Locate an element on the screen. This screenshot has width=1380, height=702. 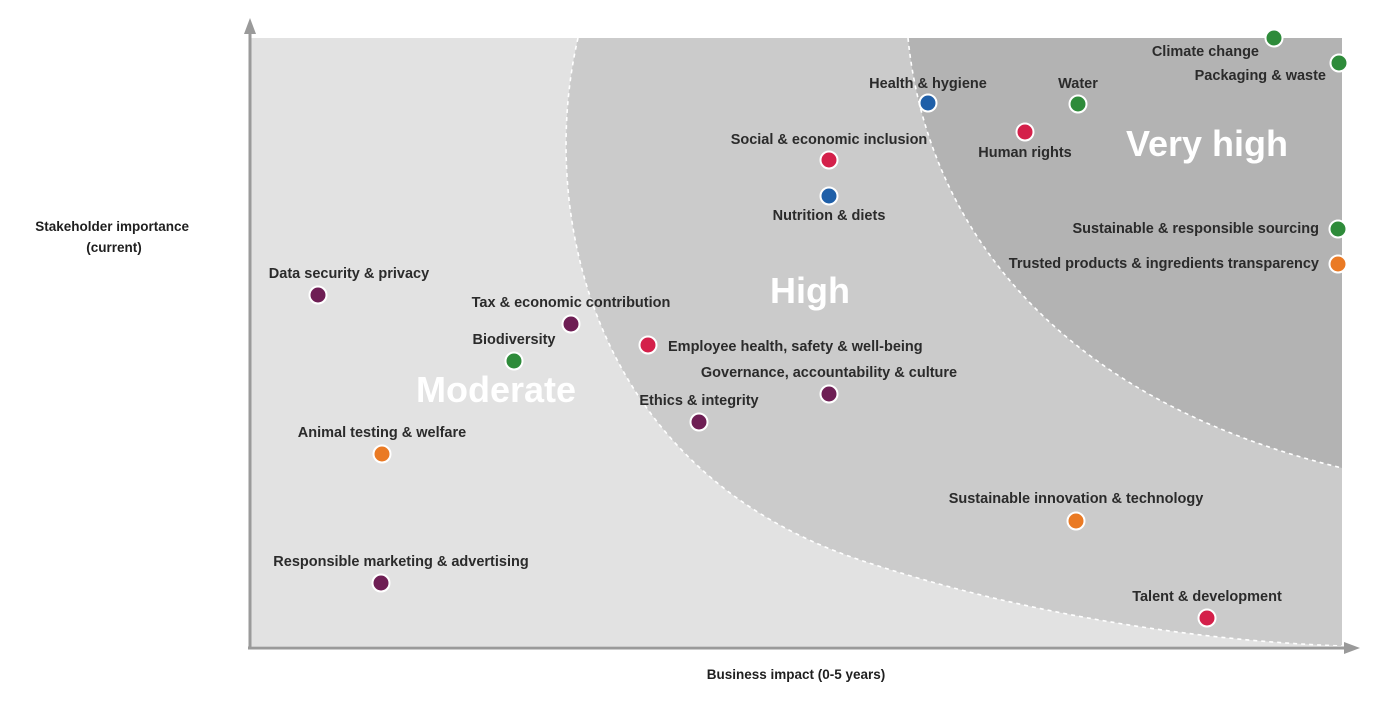
x-axis-title: Business impact (0-5 years) is located at coordinates (796, 674).